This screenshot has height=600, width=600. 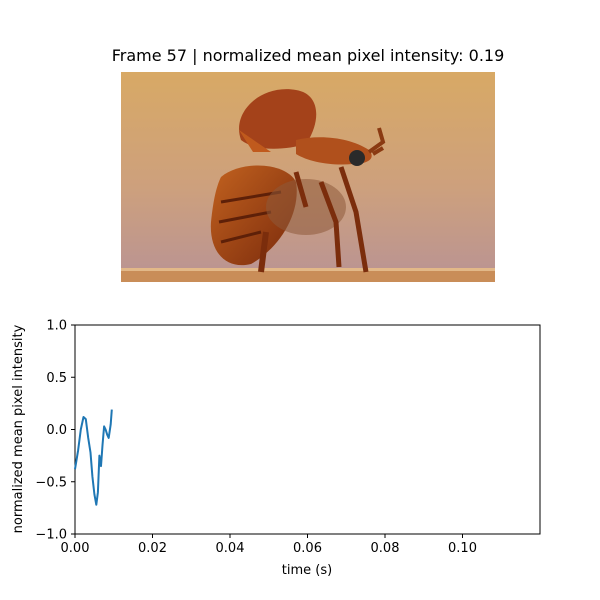 What do you see at coordinates (56, 430) in the screenshot?
I see `y-tick-label: 0.0` at bounding box center [56, 430].